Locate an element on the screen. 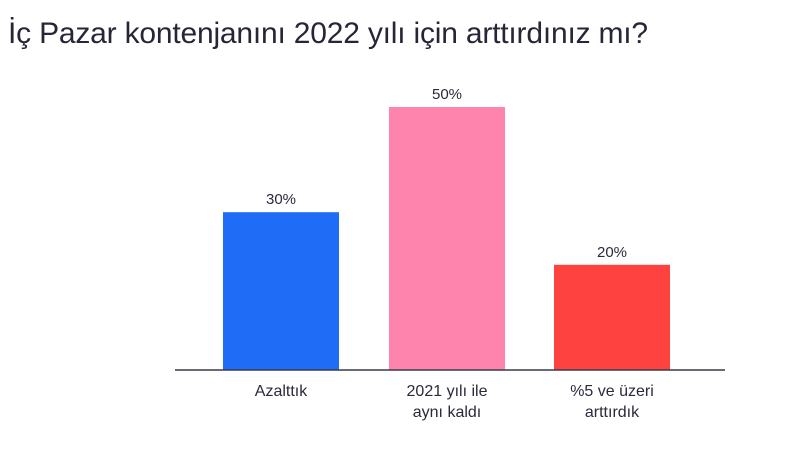  category-label-1: Azalttık is located at coordinates (281, 391).